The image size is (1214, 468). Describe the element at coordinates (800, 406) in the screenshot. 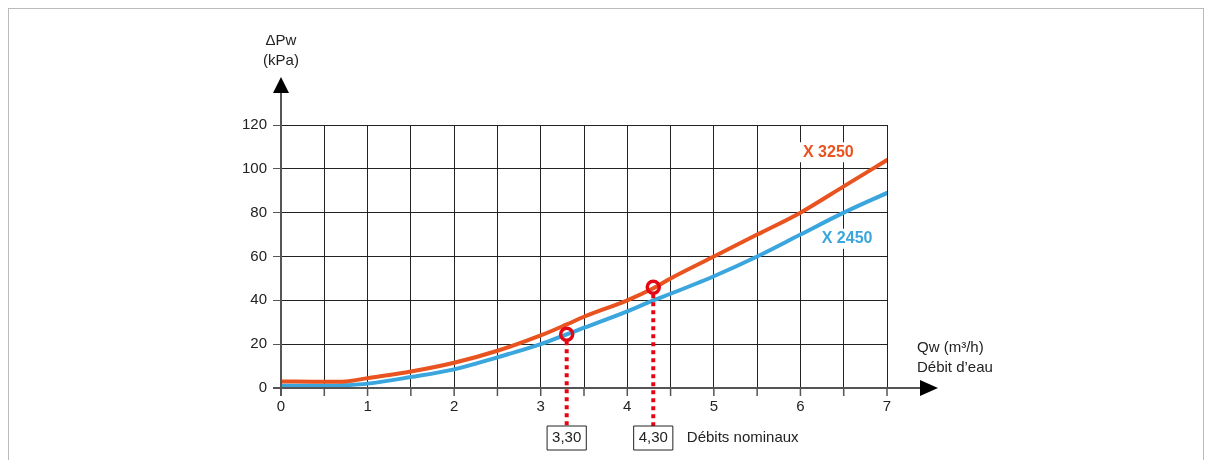

I see `x-tick-label: 6` at that location.